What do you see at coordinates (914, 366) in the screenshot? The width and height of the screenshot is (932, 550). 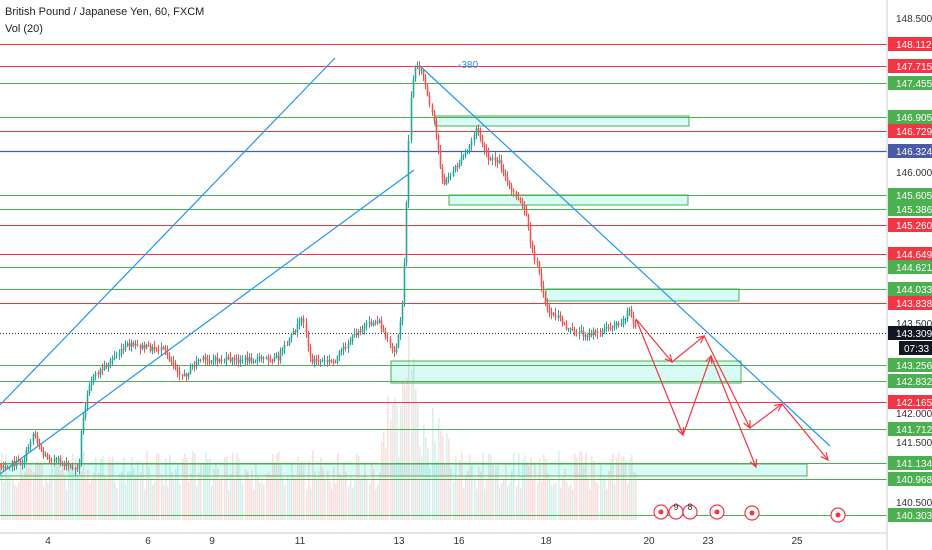 I see `svg-text: 143.256` at bounding box center [914, 366].